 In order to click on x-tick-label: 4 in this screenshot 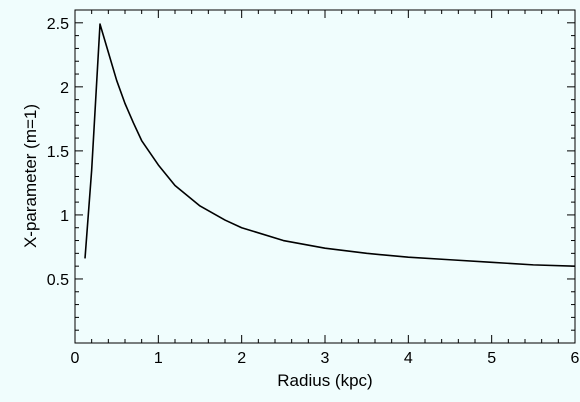, I will do `click(408, 358)`.